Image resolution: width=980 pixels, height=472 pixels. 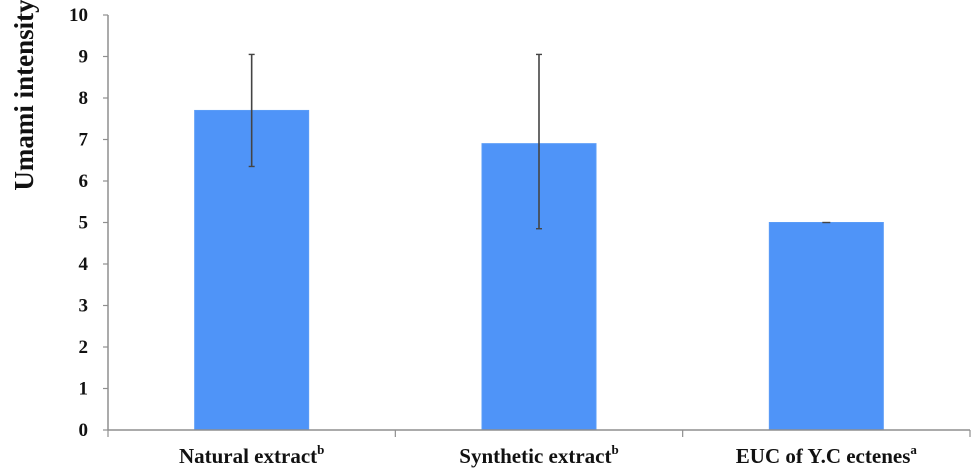 I want to click on y-tick-label: 3, so click(x=84, y=306).